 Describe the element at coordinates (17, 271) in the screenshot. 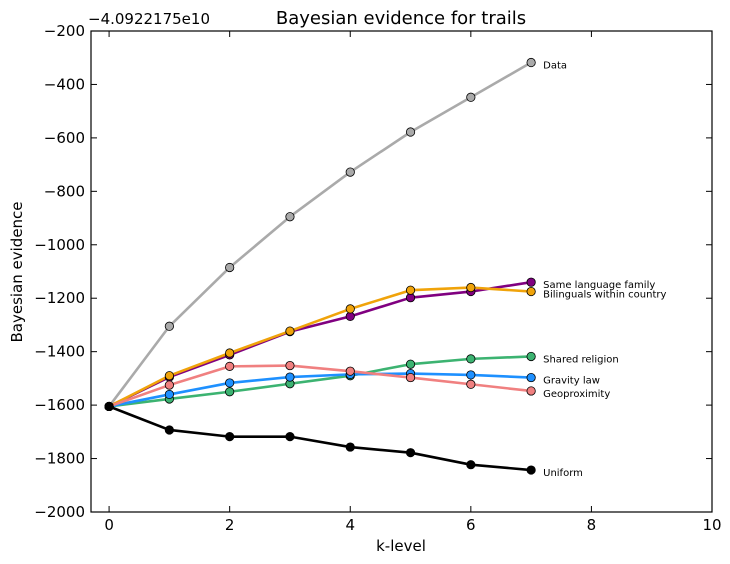

I see `y-axis-label: Bayesian evidence` at that location.